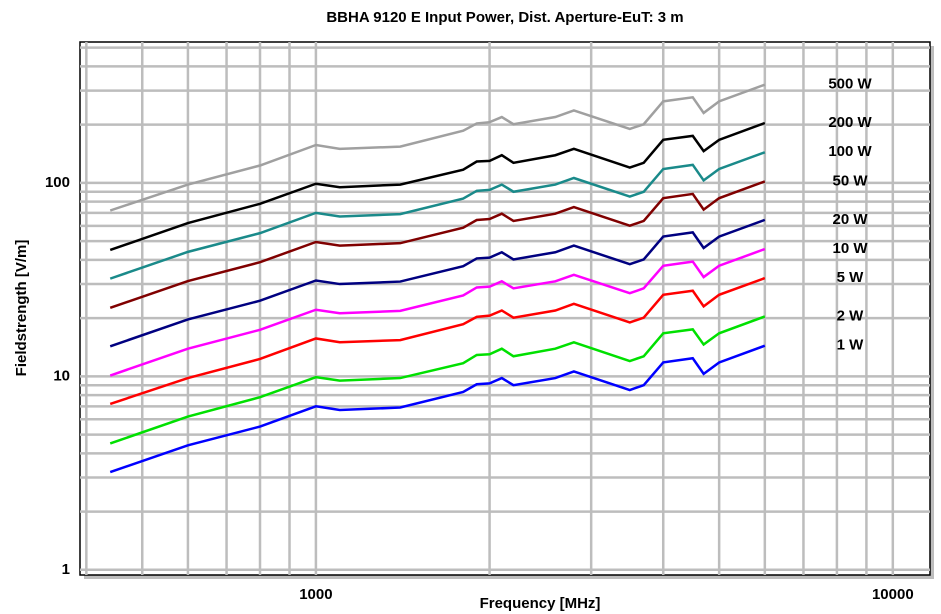 The height and width of the screenshot is (614, 941). I want to click on series-label: 2 W, so click(851, 315).